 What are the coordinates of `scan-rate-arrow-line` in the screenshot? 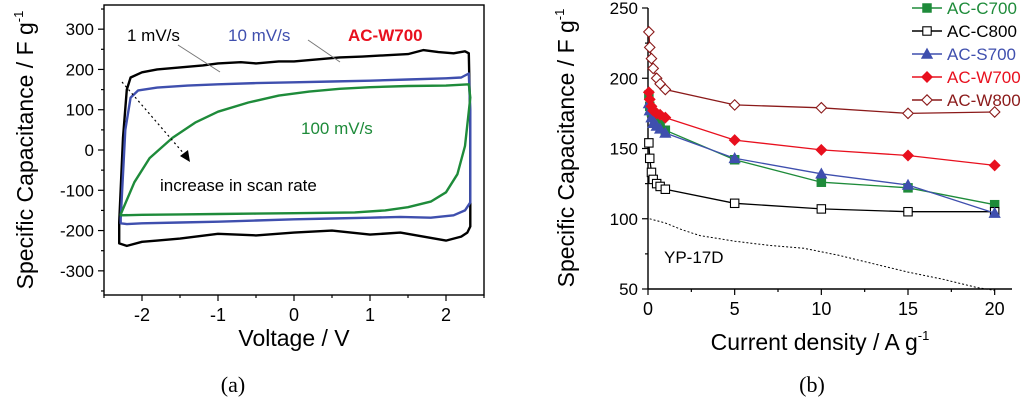 It's located at (153, 118).